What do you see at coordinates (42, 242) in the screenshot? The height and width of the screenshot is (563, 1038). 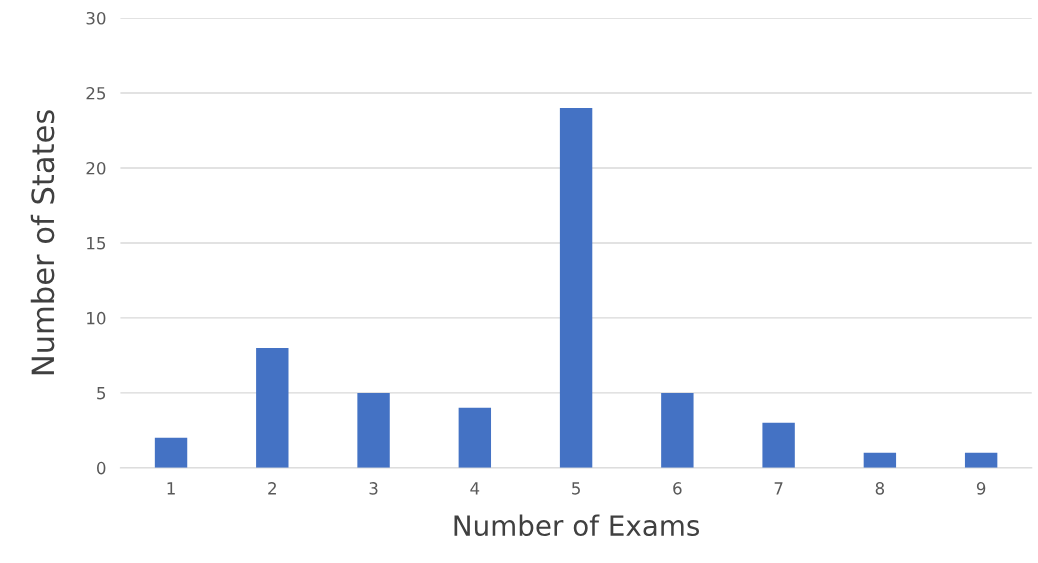 I see `y-axis-title: Number of States` at bounding box center [42, 242].